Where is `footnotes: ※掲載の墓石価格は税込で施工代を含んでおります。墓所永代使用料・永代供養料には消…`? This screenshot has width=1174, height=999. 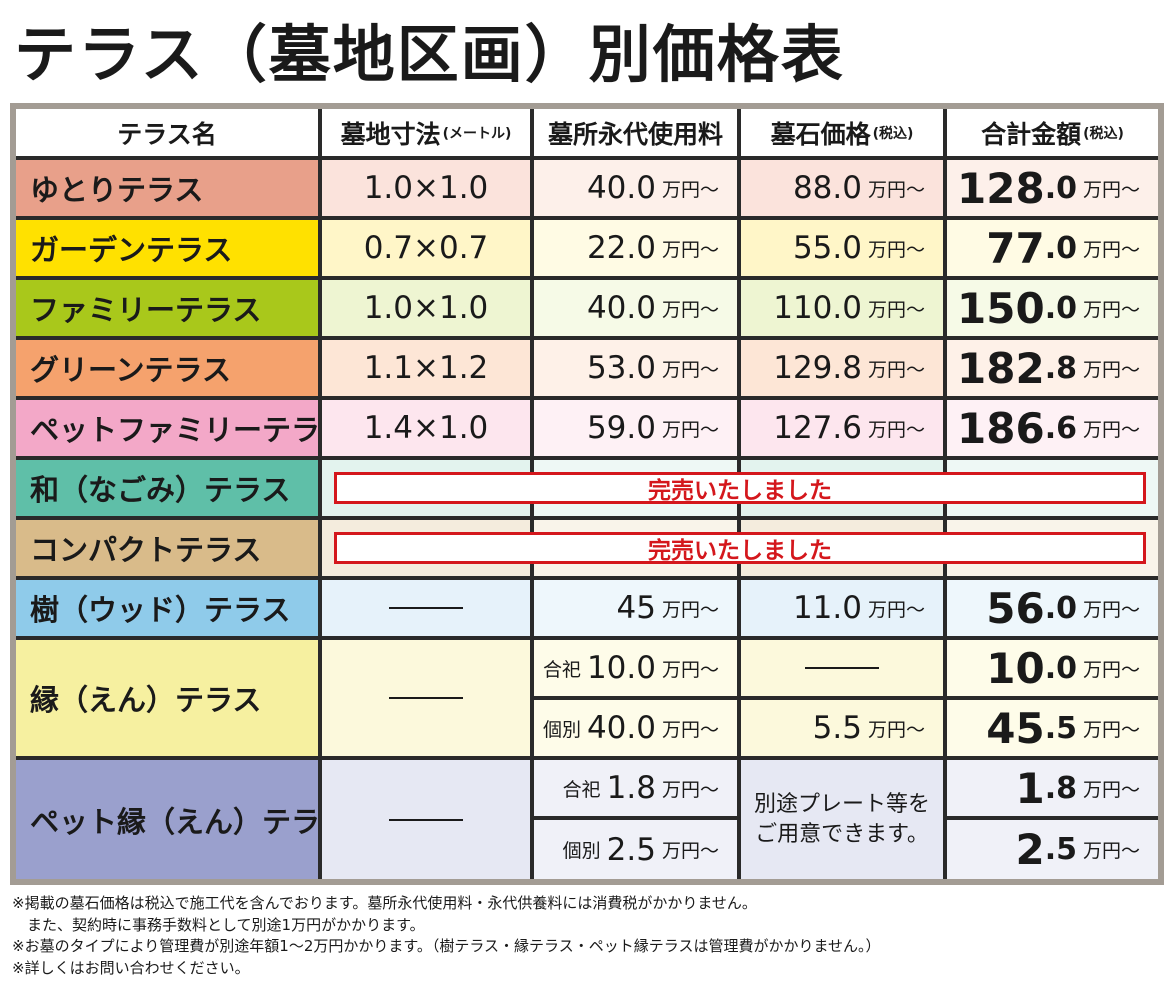 footnotes: ※掲載の墓石価格は税込で施工代を含んでおります。墓所永代使用料・永代供養料には消… is located at coordinates (446, 936).